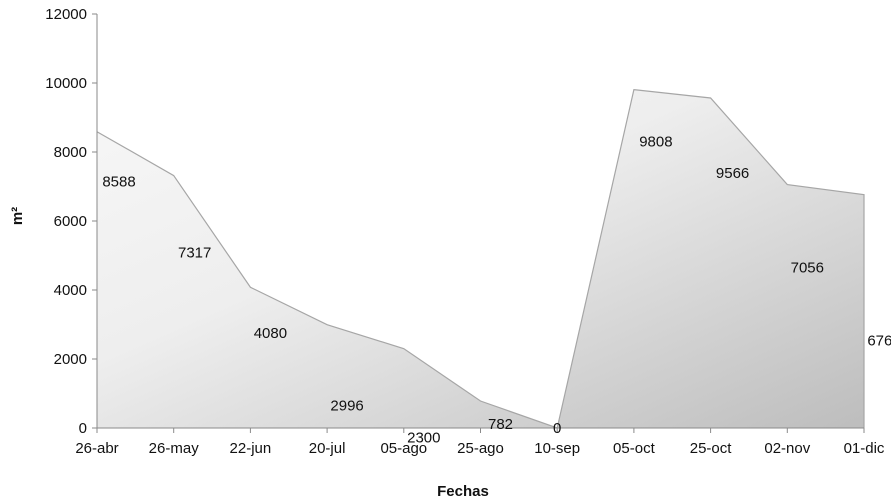 Image resolution: width=891 pixels, height=500 pixels. What do you see at coordinates (17, 216) in the screenshot?
I see `y-axis-title: m²` at bounding box center [17, 216].